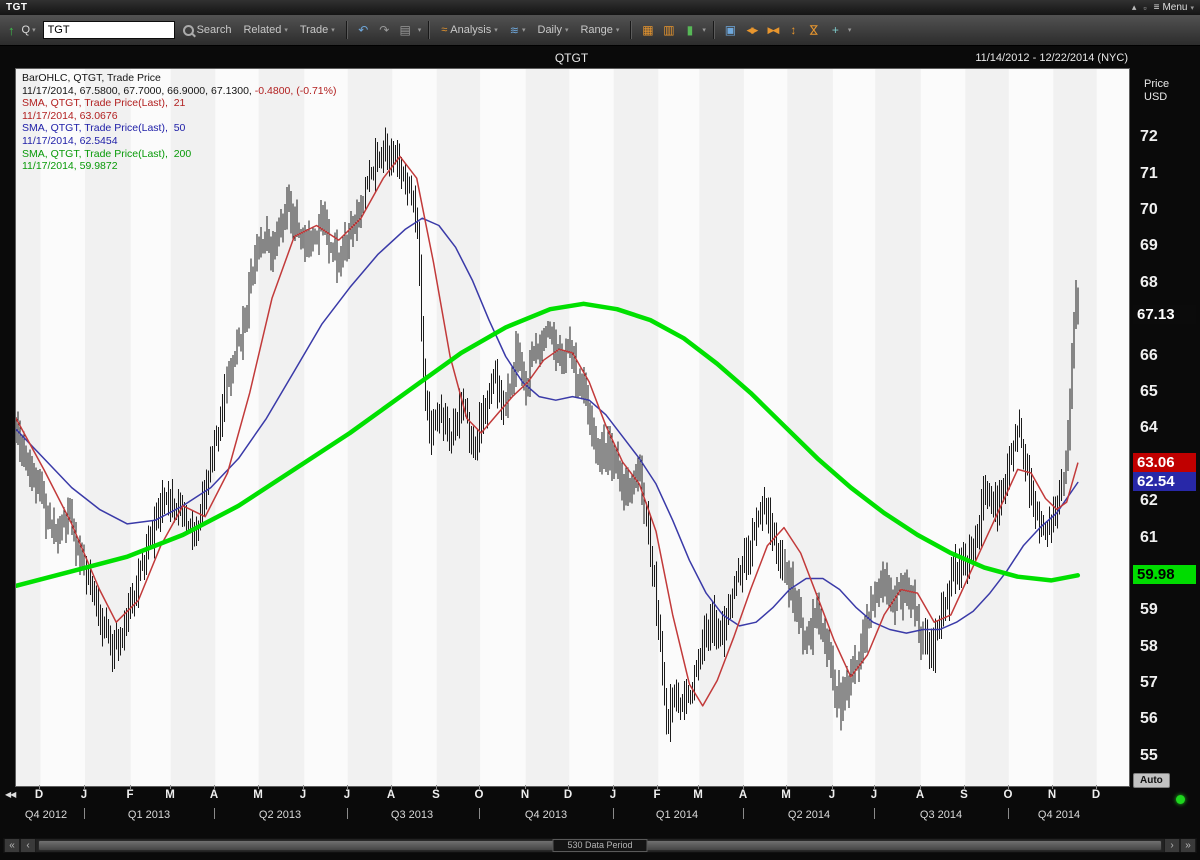  Describe the element at coordinates (1149, 209) in the screenshot. I see `y-axis-price-label: 70` at that location.